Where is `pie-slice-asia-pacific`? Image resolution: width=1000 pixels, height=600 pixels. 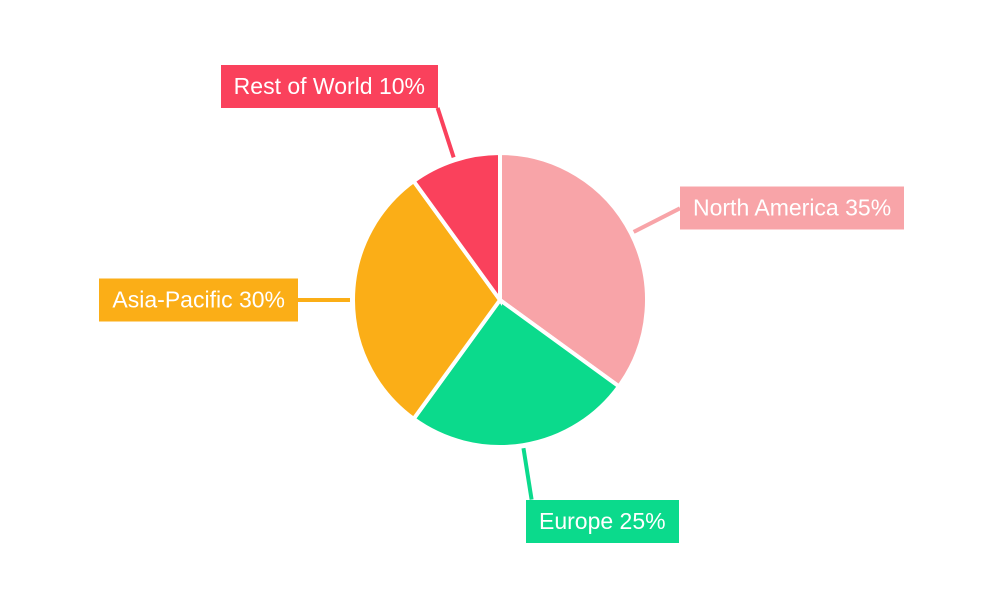
pie-slice-asia-pacific is located at coordinates (426, 300).